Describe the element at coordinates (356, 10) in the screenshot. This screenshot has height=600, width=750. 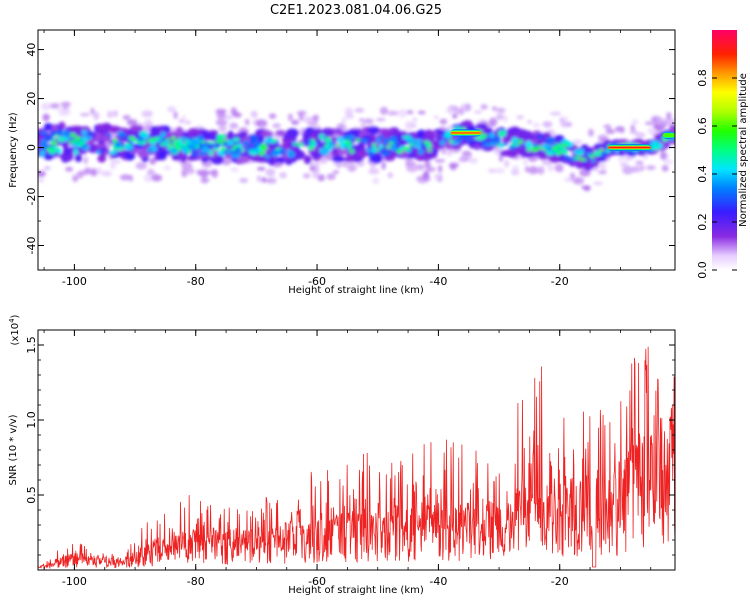
I see `chart-title: C2E1.2023.081.04.06.G25` at that location.